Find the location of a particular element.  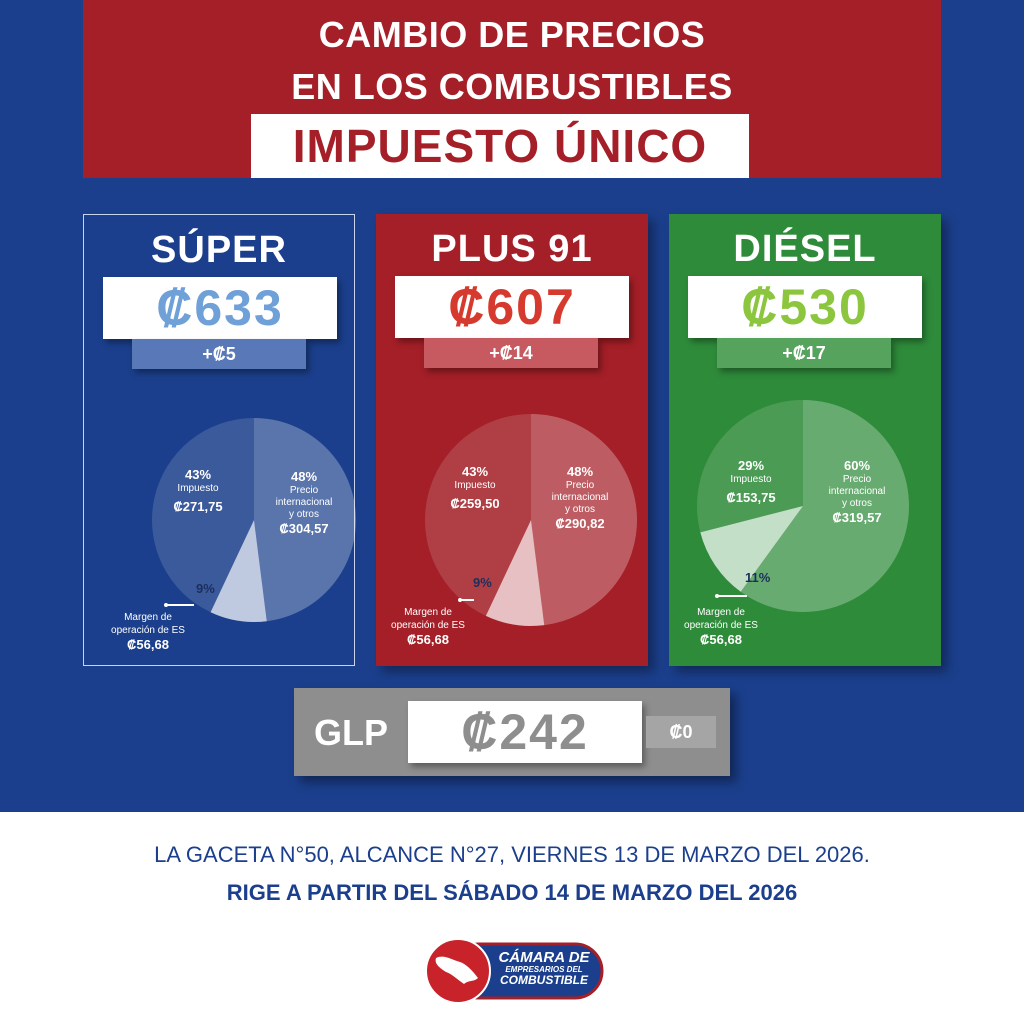

logo-line-2: EMPRESARIOS DEL is located at coordinates (544, 969).